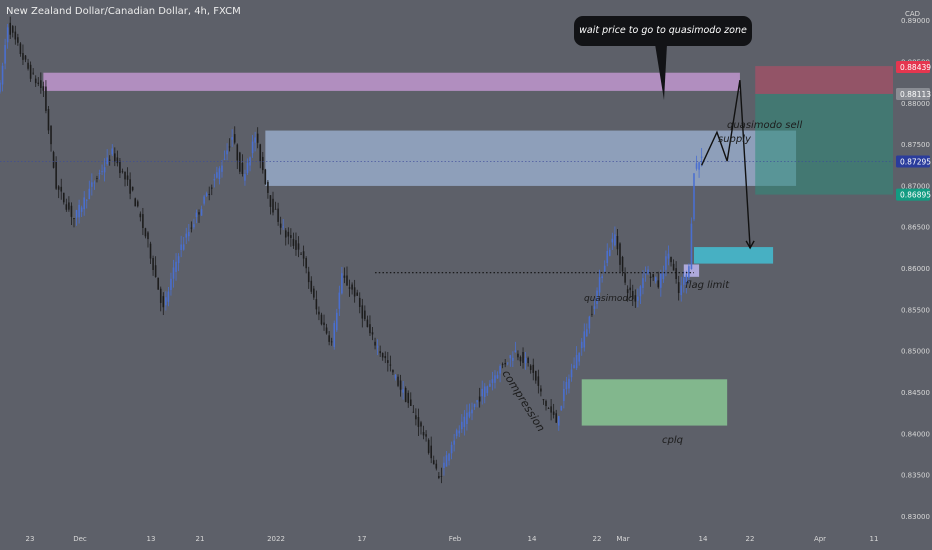 The image size is (932, 550). What do you see at coordinates (663, 30) in the screenshot?
I see `callout-text: wait price to go to quasimodo zone` at bounding box center [663, 30].